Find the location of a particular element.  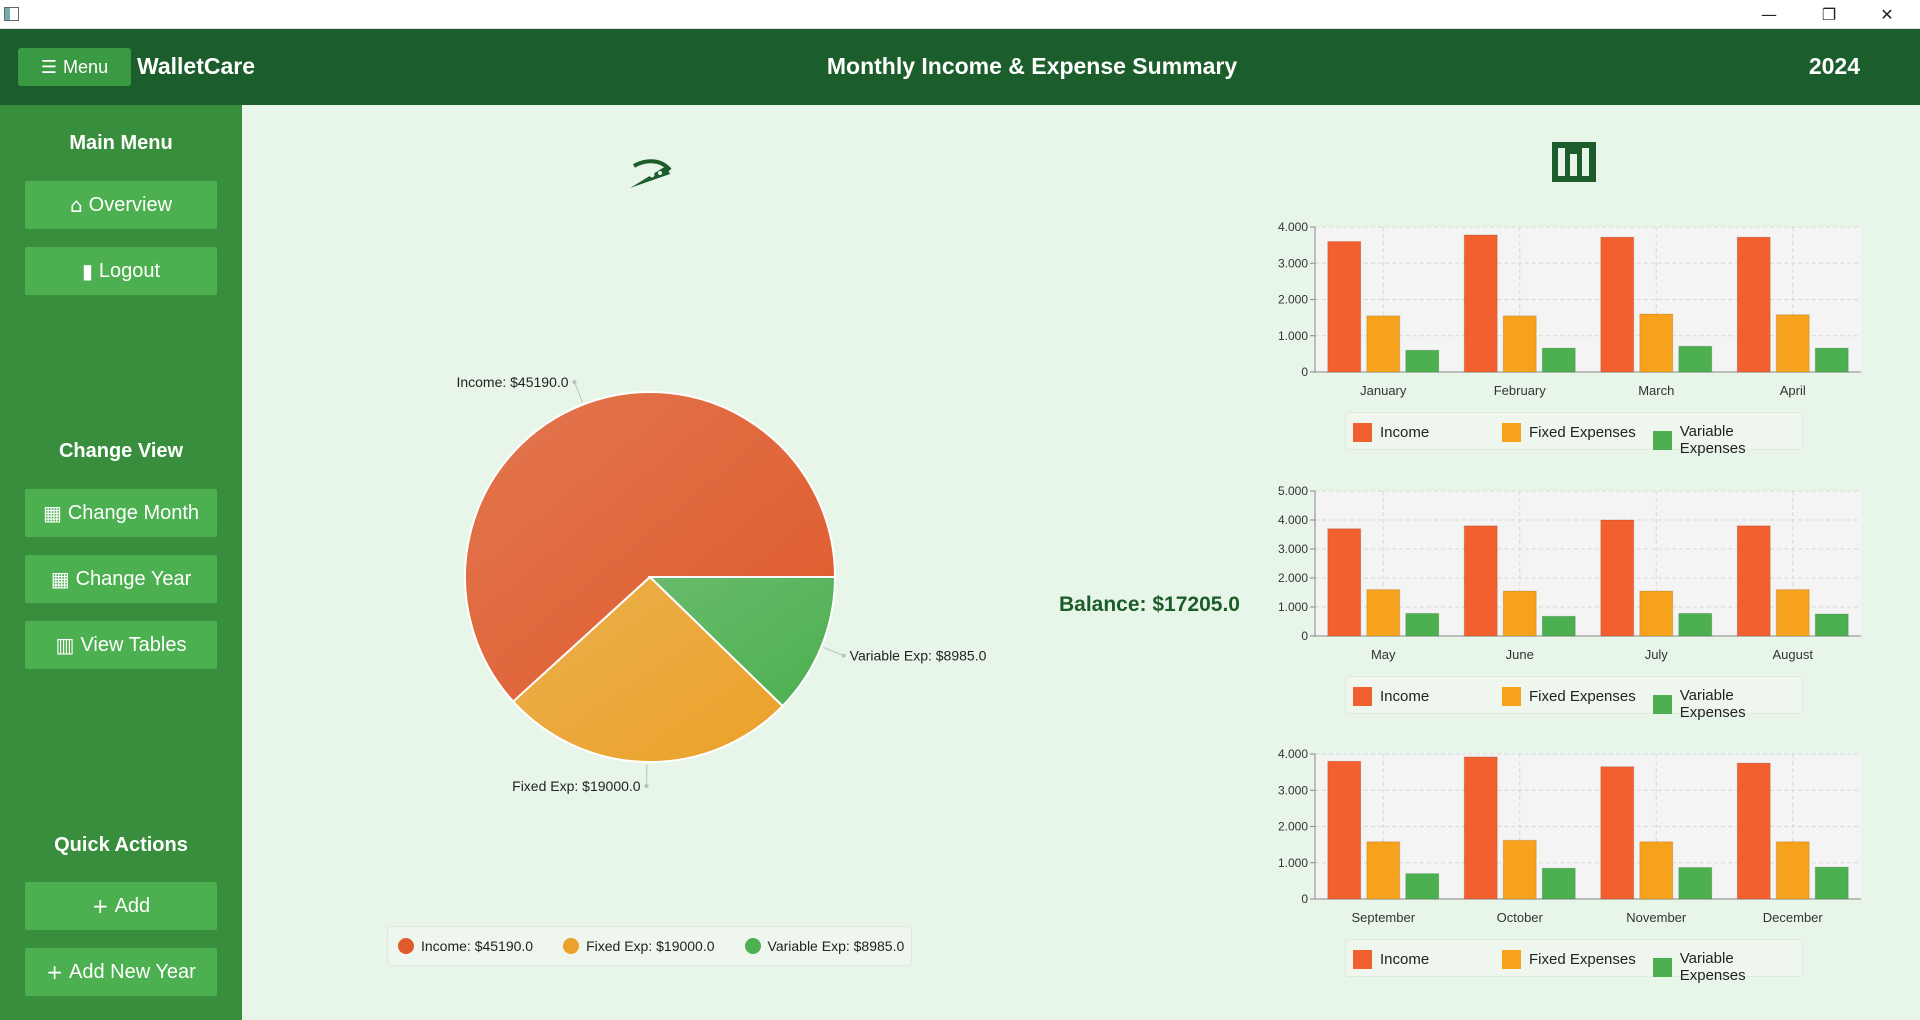

y-tick-label: 2.000 is located at coordinates (1293, 300).